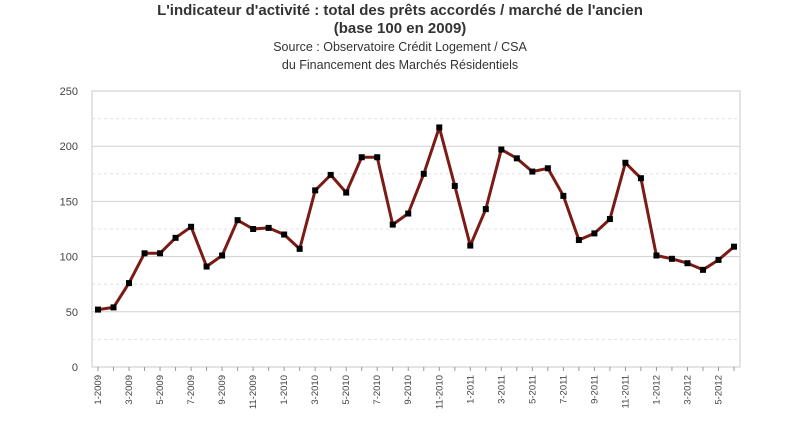 The width and height of the screenshot is (800, 429). What do you see at coordinates (69, 92) in the screenshot?
I see `y-tick-label: 250` at bounding box center [69, 92].